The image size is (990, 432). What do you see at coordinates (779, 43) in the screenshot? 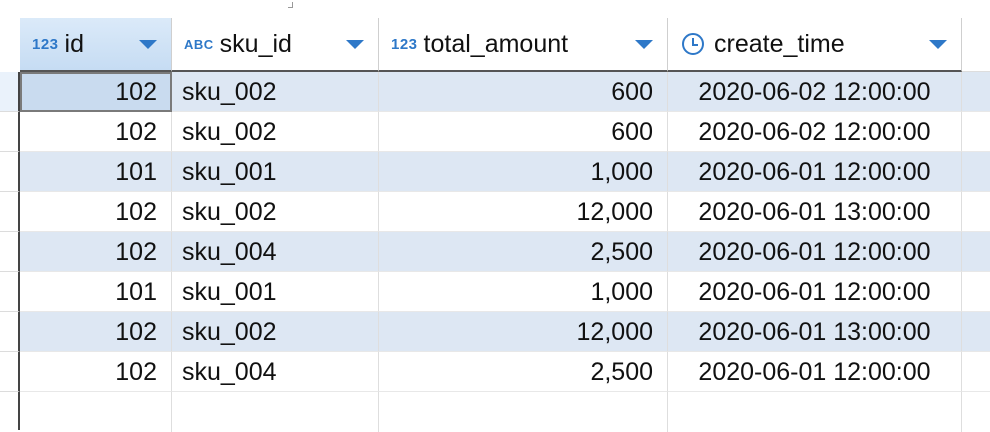
I see `column-header-label: create_time` at bounding box center [779, 43].